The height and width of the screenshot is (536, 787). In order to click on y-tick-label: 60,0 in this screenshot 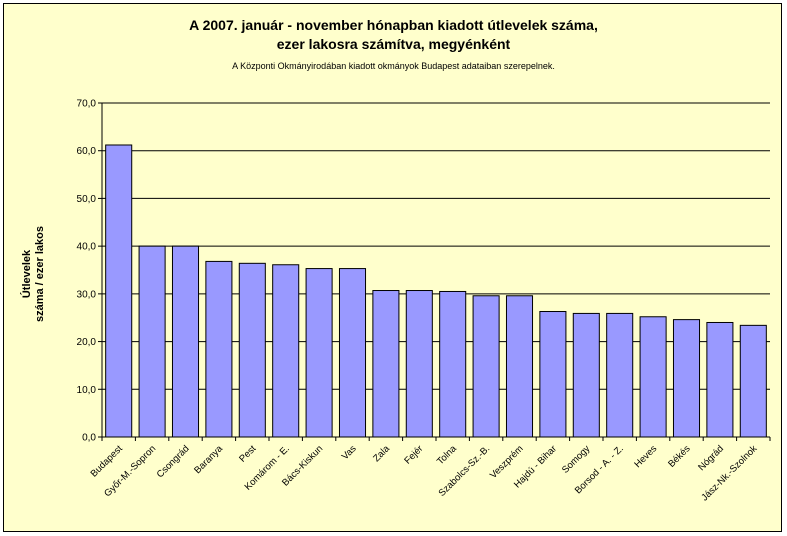, I will do `click(87, 151)`.